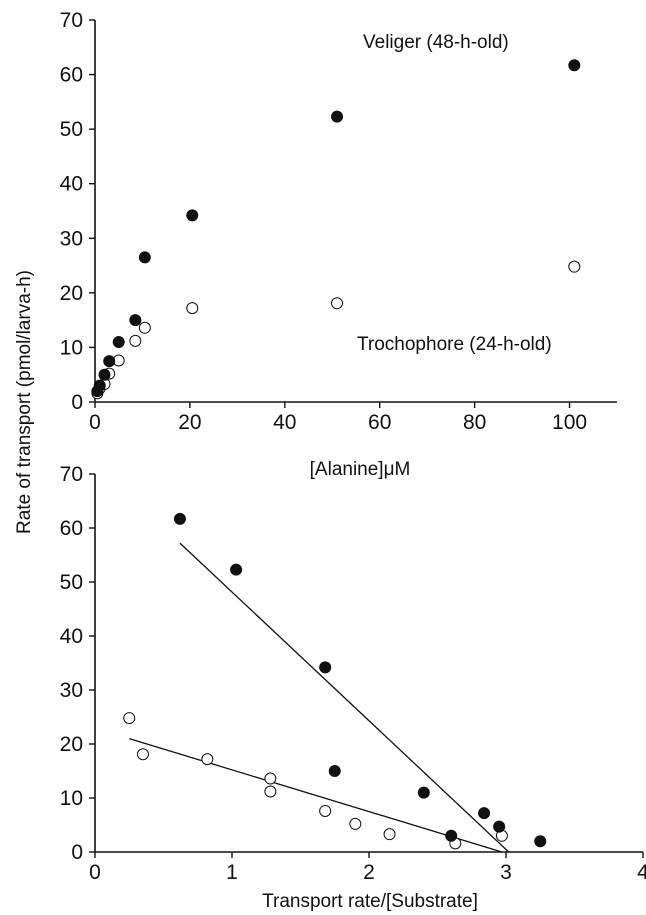 This screenshot has width=646, height=915. Describe the element at coordinates (569, 422) in the screenshot. I see `top-x-tick-label: 100` at that location.